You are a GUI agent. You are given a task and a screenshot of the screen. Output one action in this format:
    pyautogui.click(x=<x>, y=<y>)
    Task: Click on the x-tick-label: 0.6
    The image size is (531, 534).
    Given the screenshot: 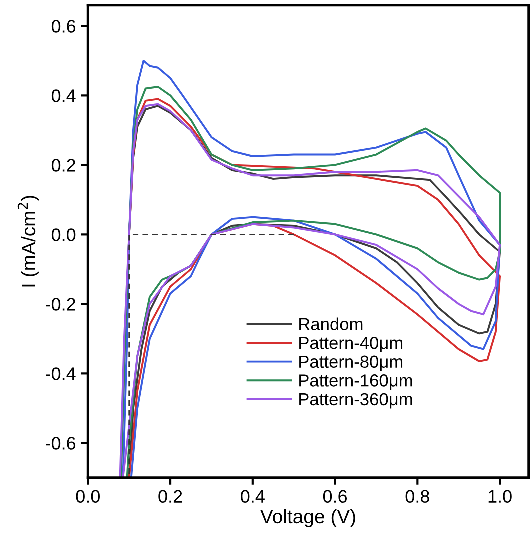 What is the action you would take?
    pyautogui.click(x=335, y=496)
    